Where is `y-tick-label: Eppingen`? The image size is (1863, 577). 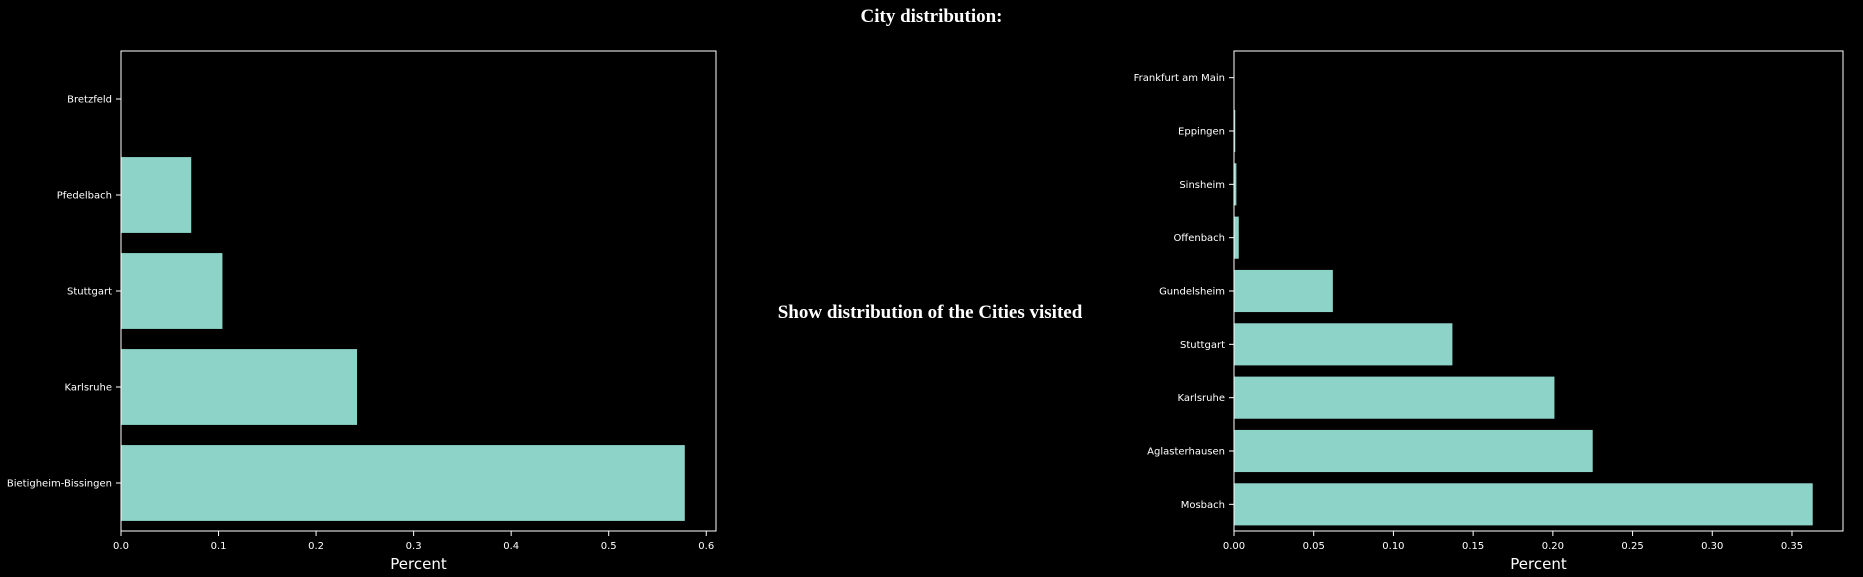 y-tick-label: Eppingen is located at coordinates (1201, 132).